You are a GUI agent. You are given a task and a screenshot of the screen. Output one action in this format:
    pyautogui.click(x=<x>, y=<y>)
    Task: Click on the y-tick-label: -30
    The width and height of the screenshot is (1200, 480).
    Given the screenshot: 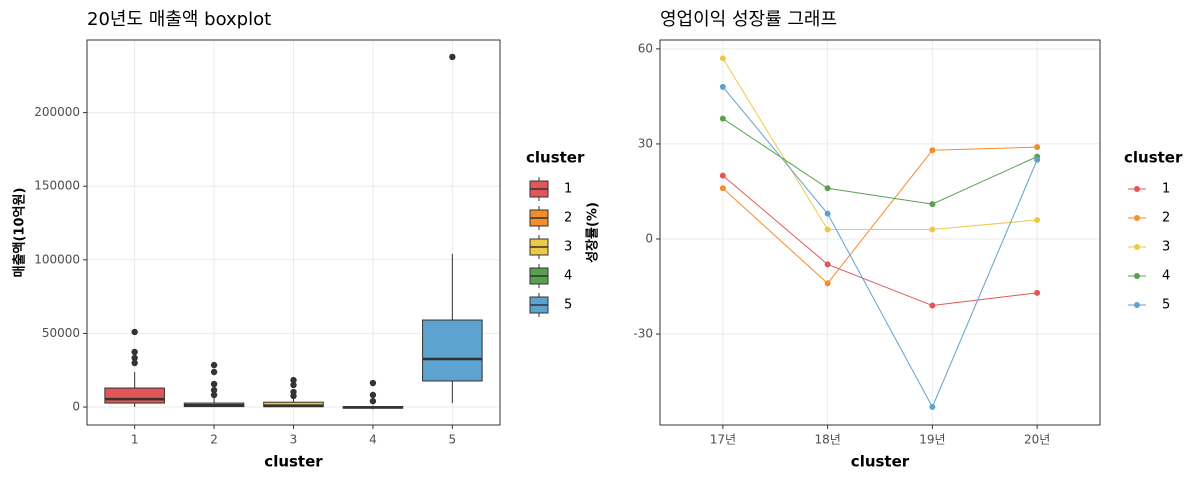 What is the action you would take?
    pyautogui.click(x=643, y=334)
    